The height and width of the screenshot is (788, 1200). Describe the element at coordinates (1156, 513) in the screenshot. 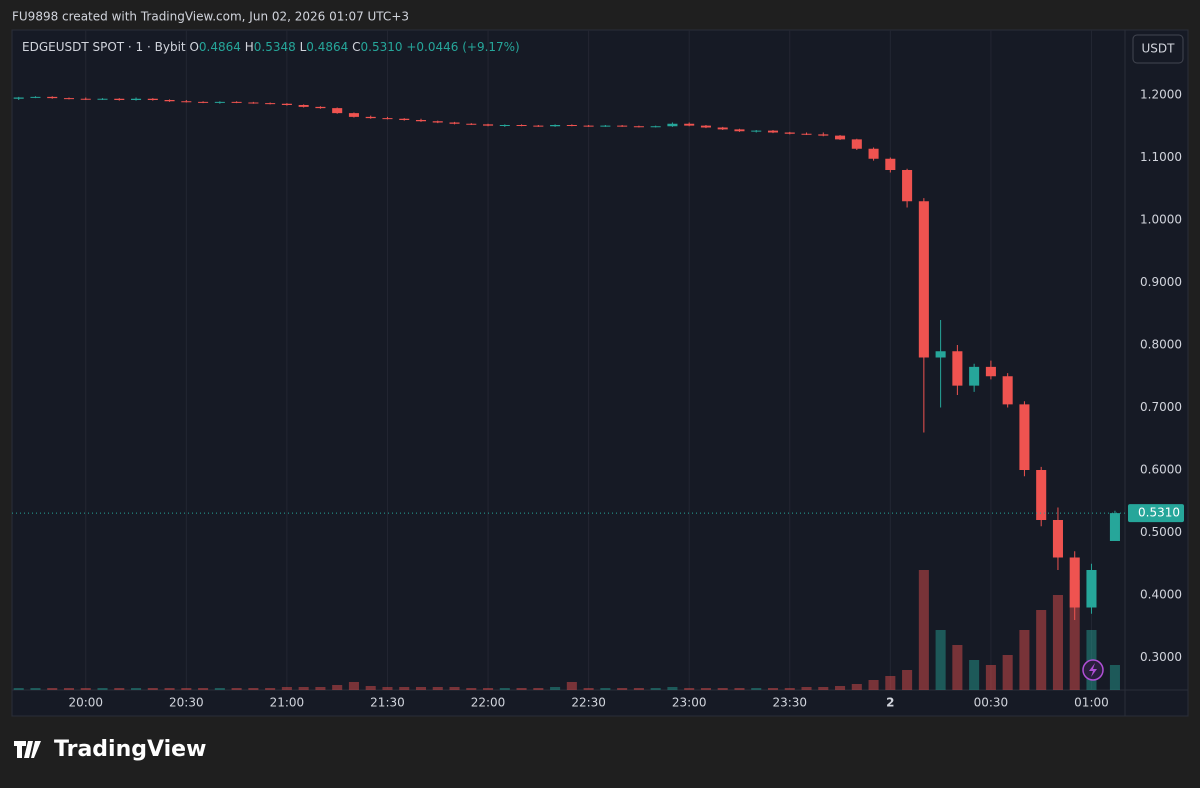

I see `last-price-box` at that location.